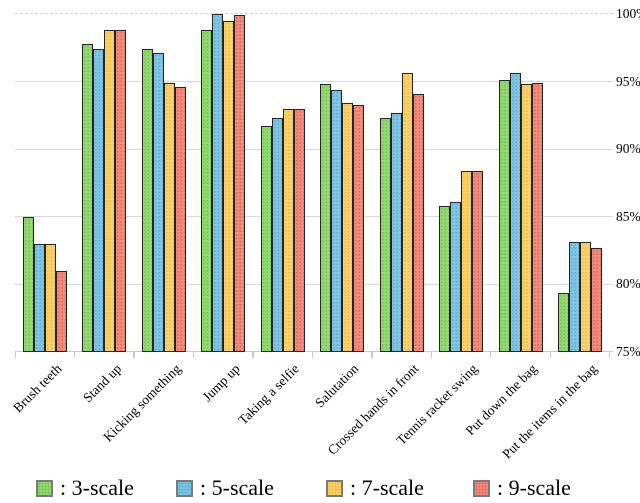 The width and height of the screenshot is (640, 503). What do you see at coordinates (628, 149) in the screenshot?
I see `y-axis-tick-label: 90%` at bounding box center [628, 149].